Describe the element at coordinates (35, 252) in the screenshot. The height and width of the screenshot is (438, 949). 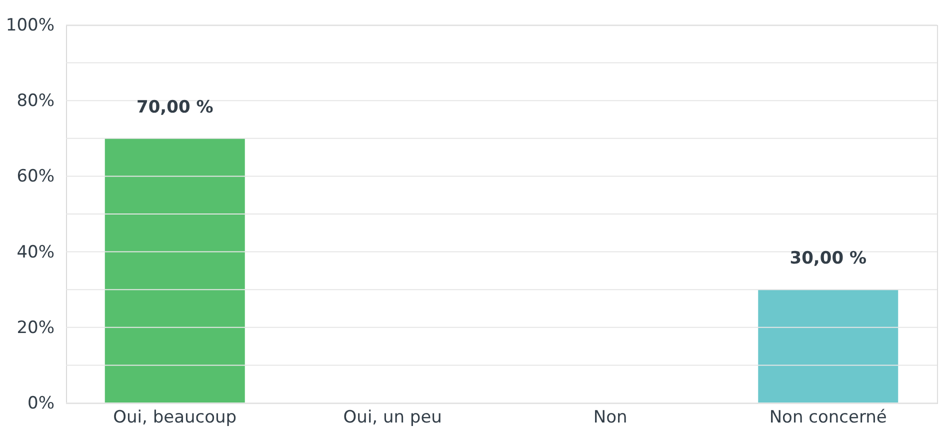
I see `y-tick-label: 40%` at that location.